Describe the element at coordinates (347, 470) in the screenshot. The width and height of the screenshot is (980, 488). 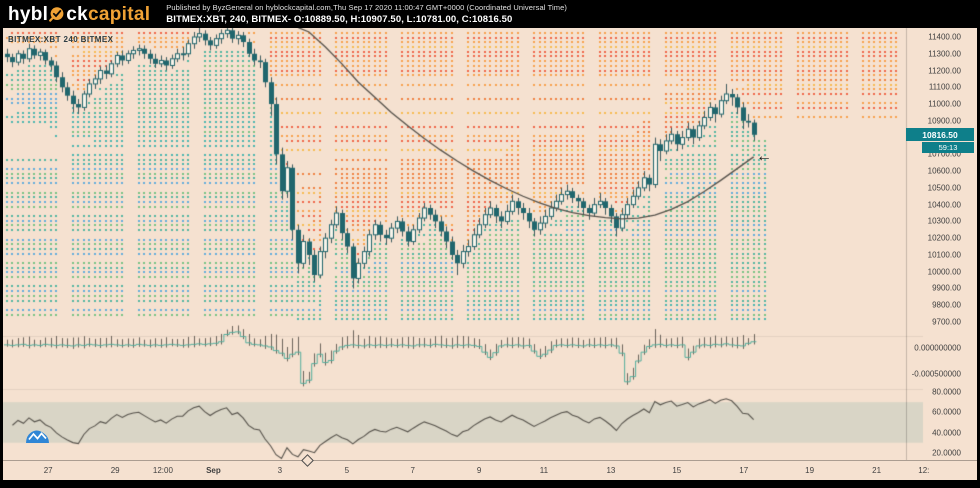
I see `time-tick-label: 5` at that location.